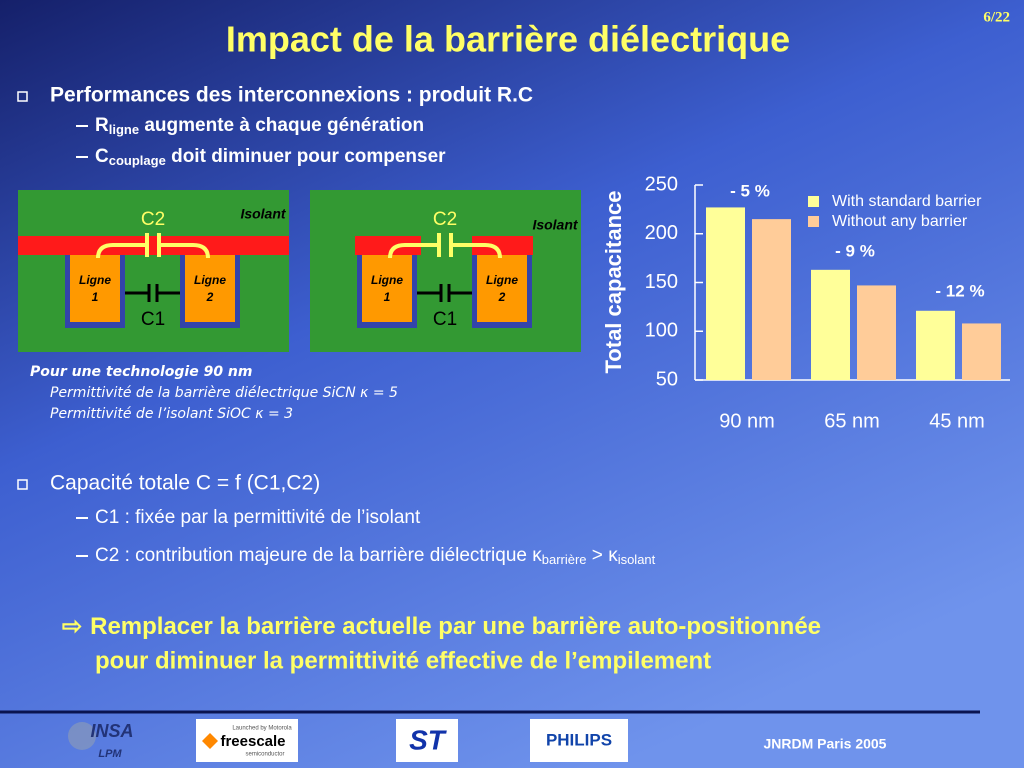  What do you see at coordinates (661, 184) in the screenshot?
I see `y-tick-label: 250` at bounding box center [661, 184].